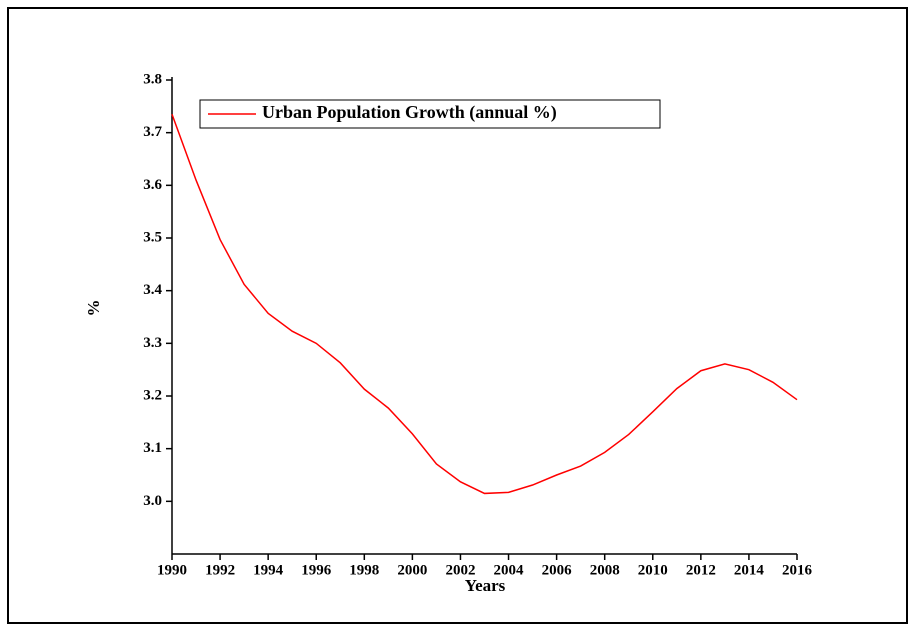  What do you see at coordinates (152, 132) in the screenshot?
I see `y-tick-label: 3.7` at bounding box center [152, 132].